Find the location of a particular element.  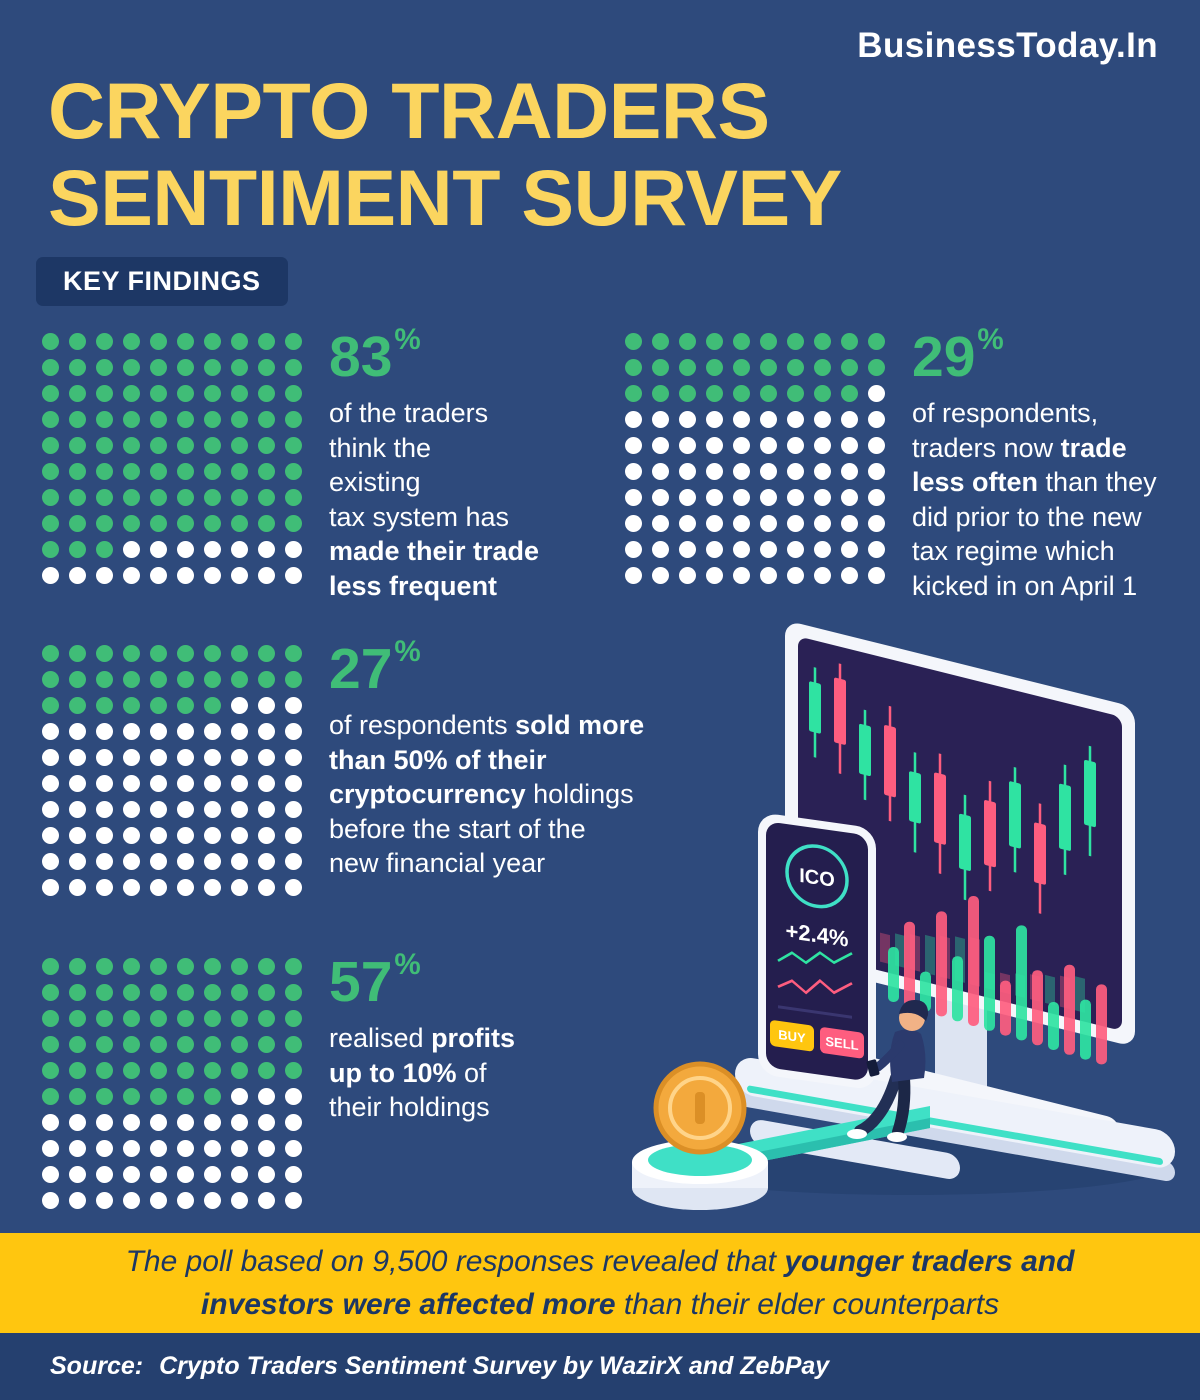

sparkline-up is located at coordinates (815, 958).